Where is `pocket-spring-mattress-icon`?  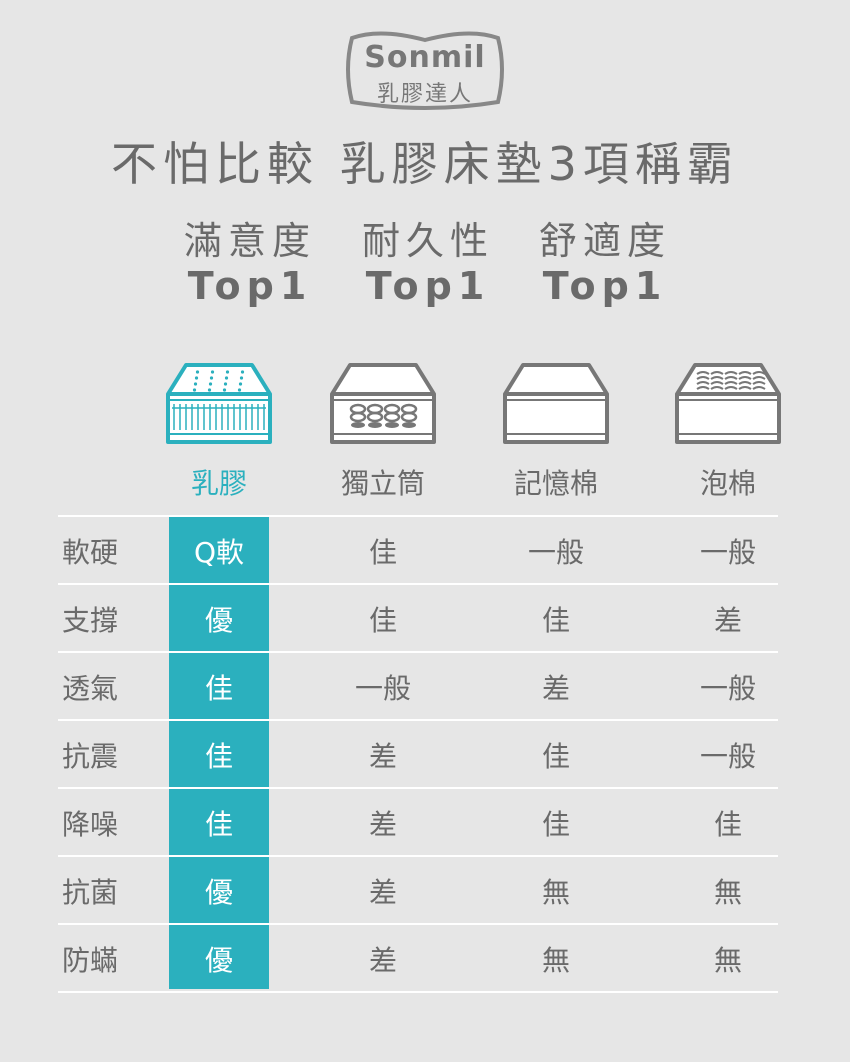 pocket-spring-mattress-icon is located at coordinates (383, 403).